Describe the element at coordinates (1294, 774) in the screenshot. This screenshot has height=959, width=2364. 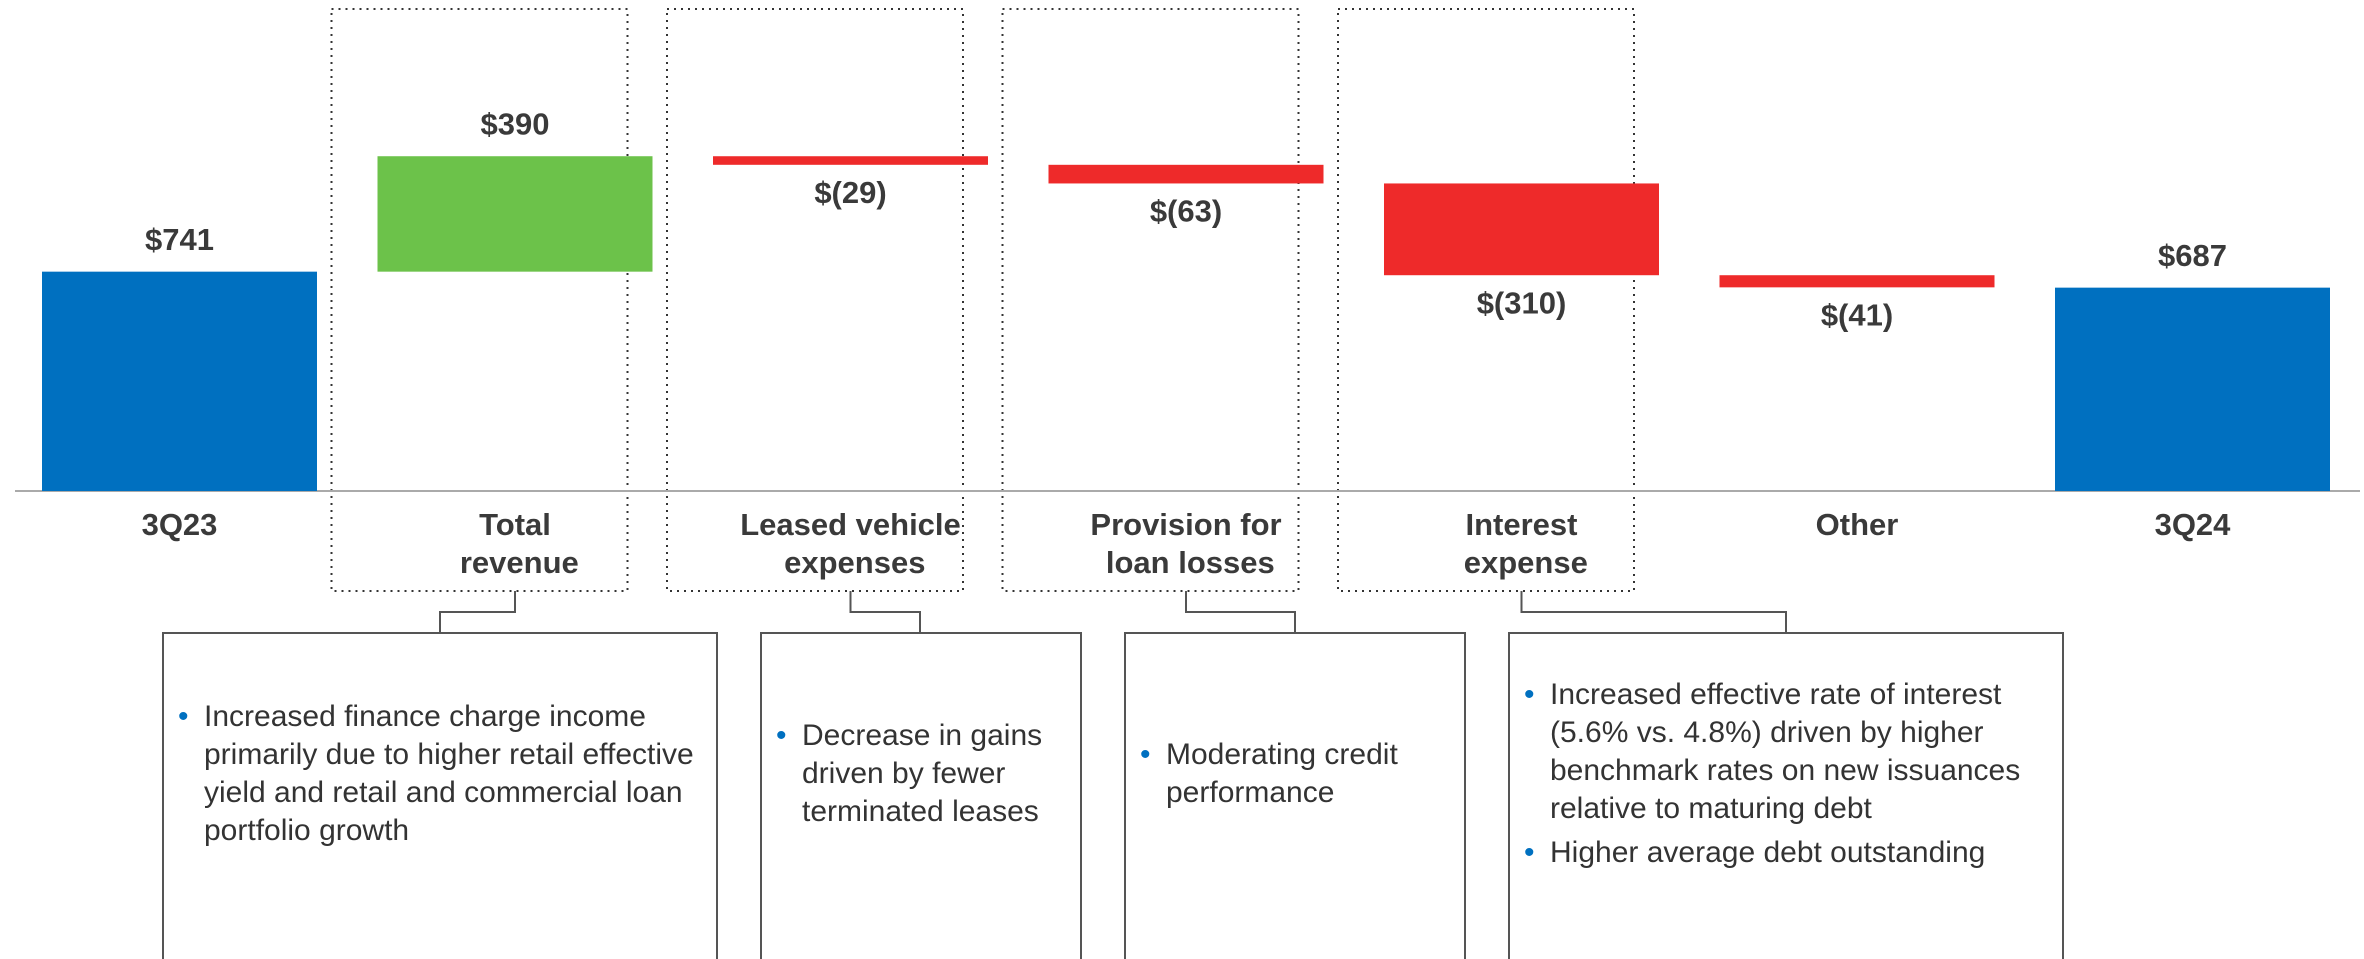
I see `note-bullet: Moderating credit performance` at that location.